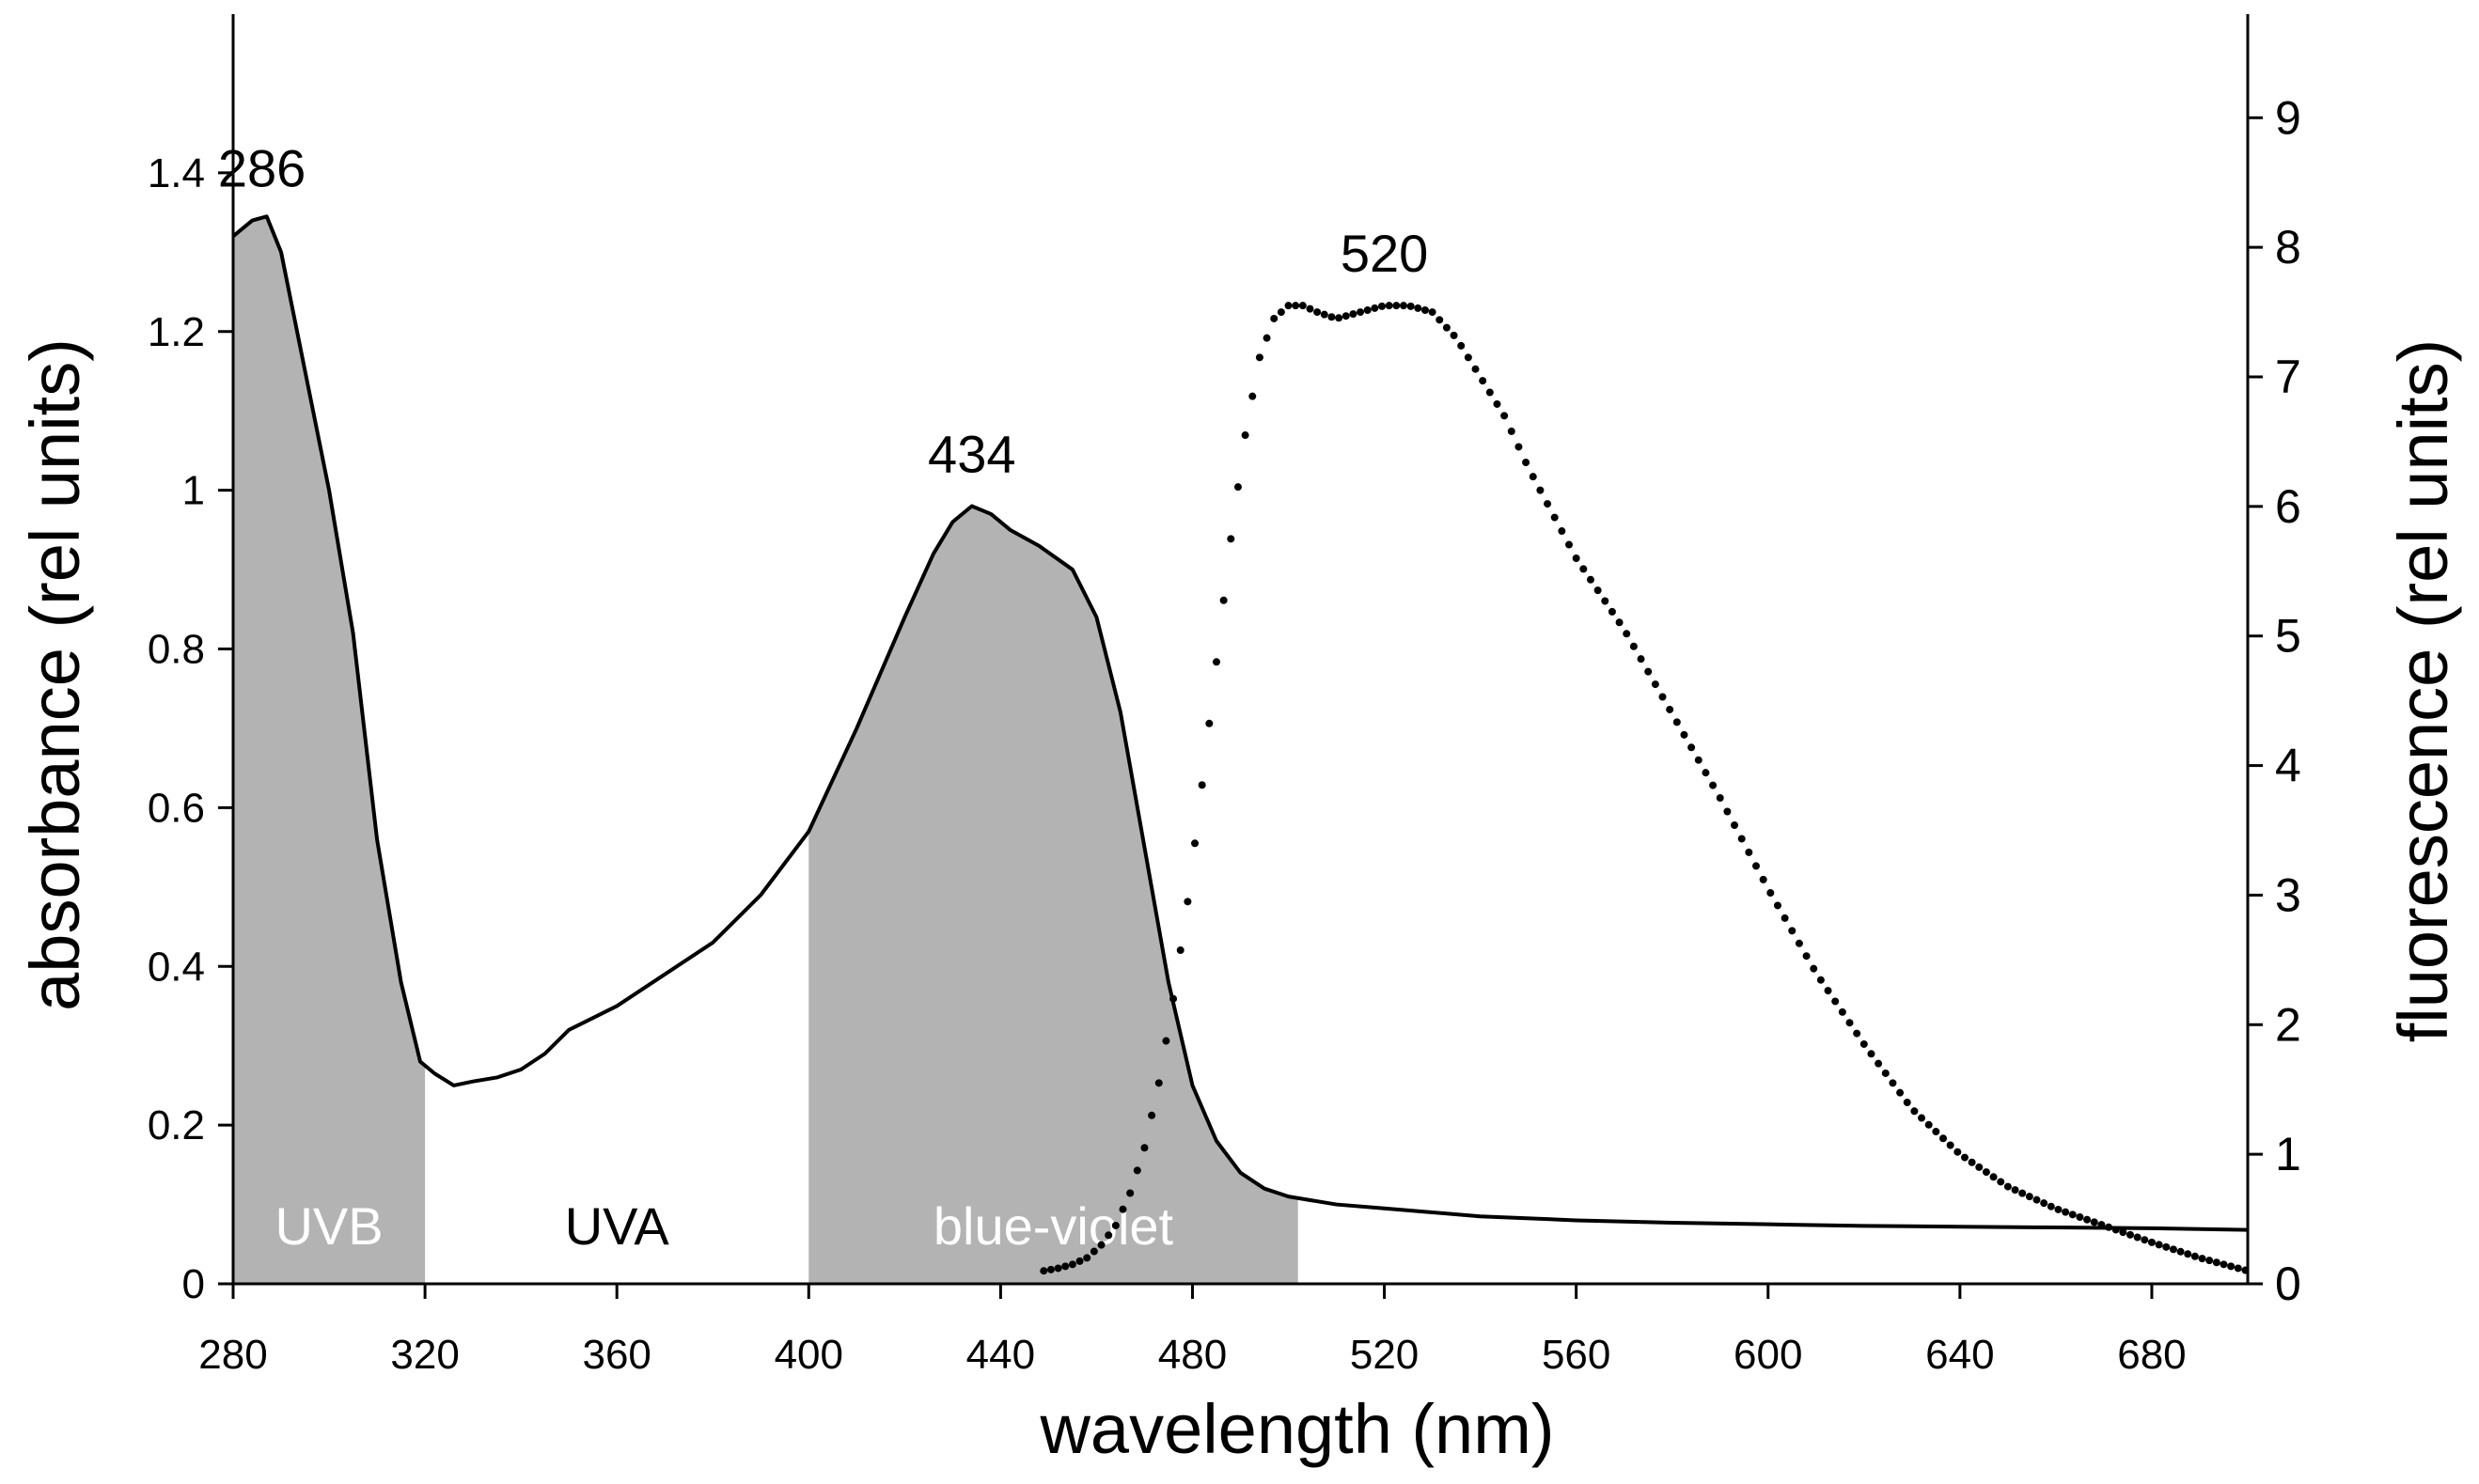 This screenshot has width=2479, height=1484. I want to click on shaded-region-blue-violet, so click(1053, 895).